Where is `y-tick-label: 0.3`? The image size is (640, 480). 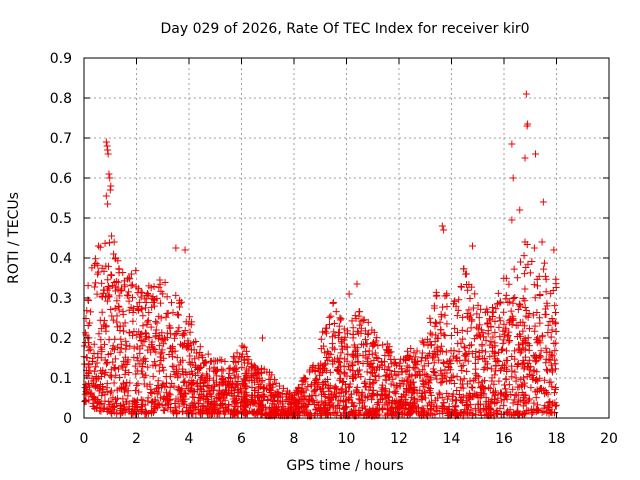 y-tick-label: 0.3 is located at coordinates (61, 299).